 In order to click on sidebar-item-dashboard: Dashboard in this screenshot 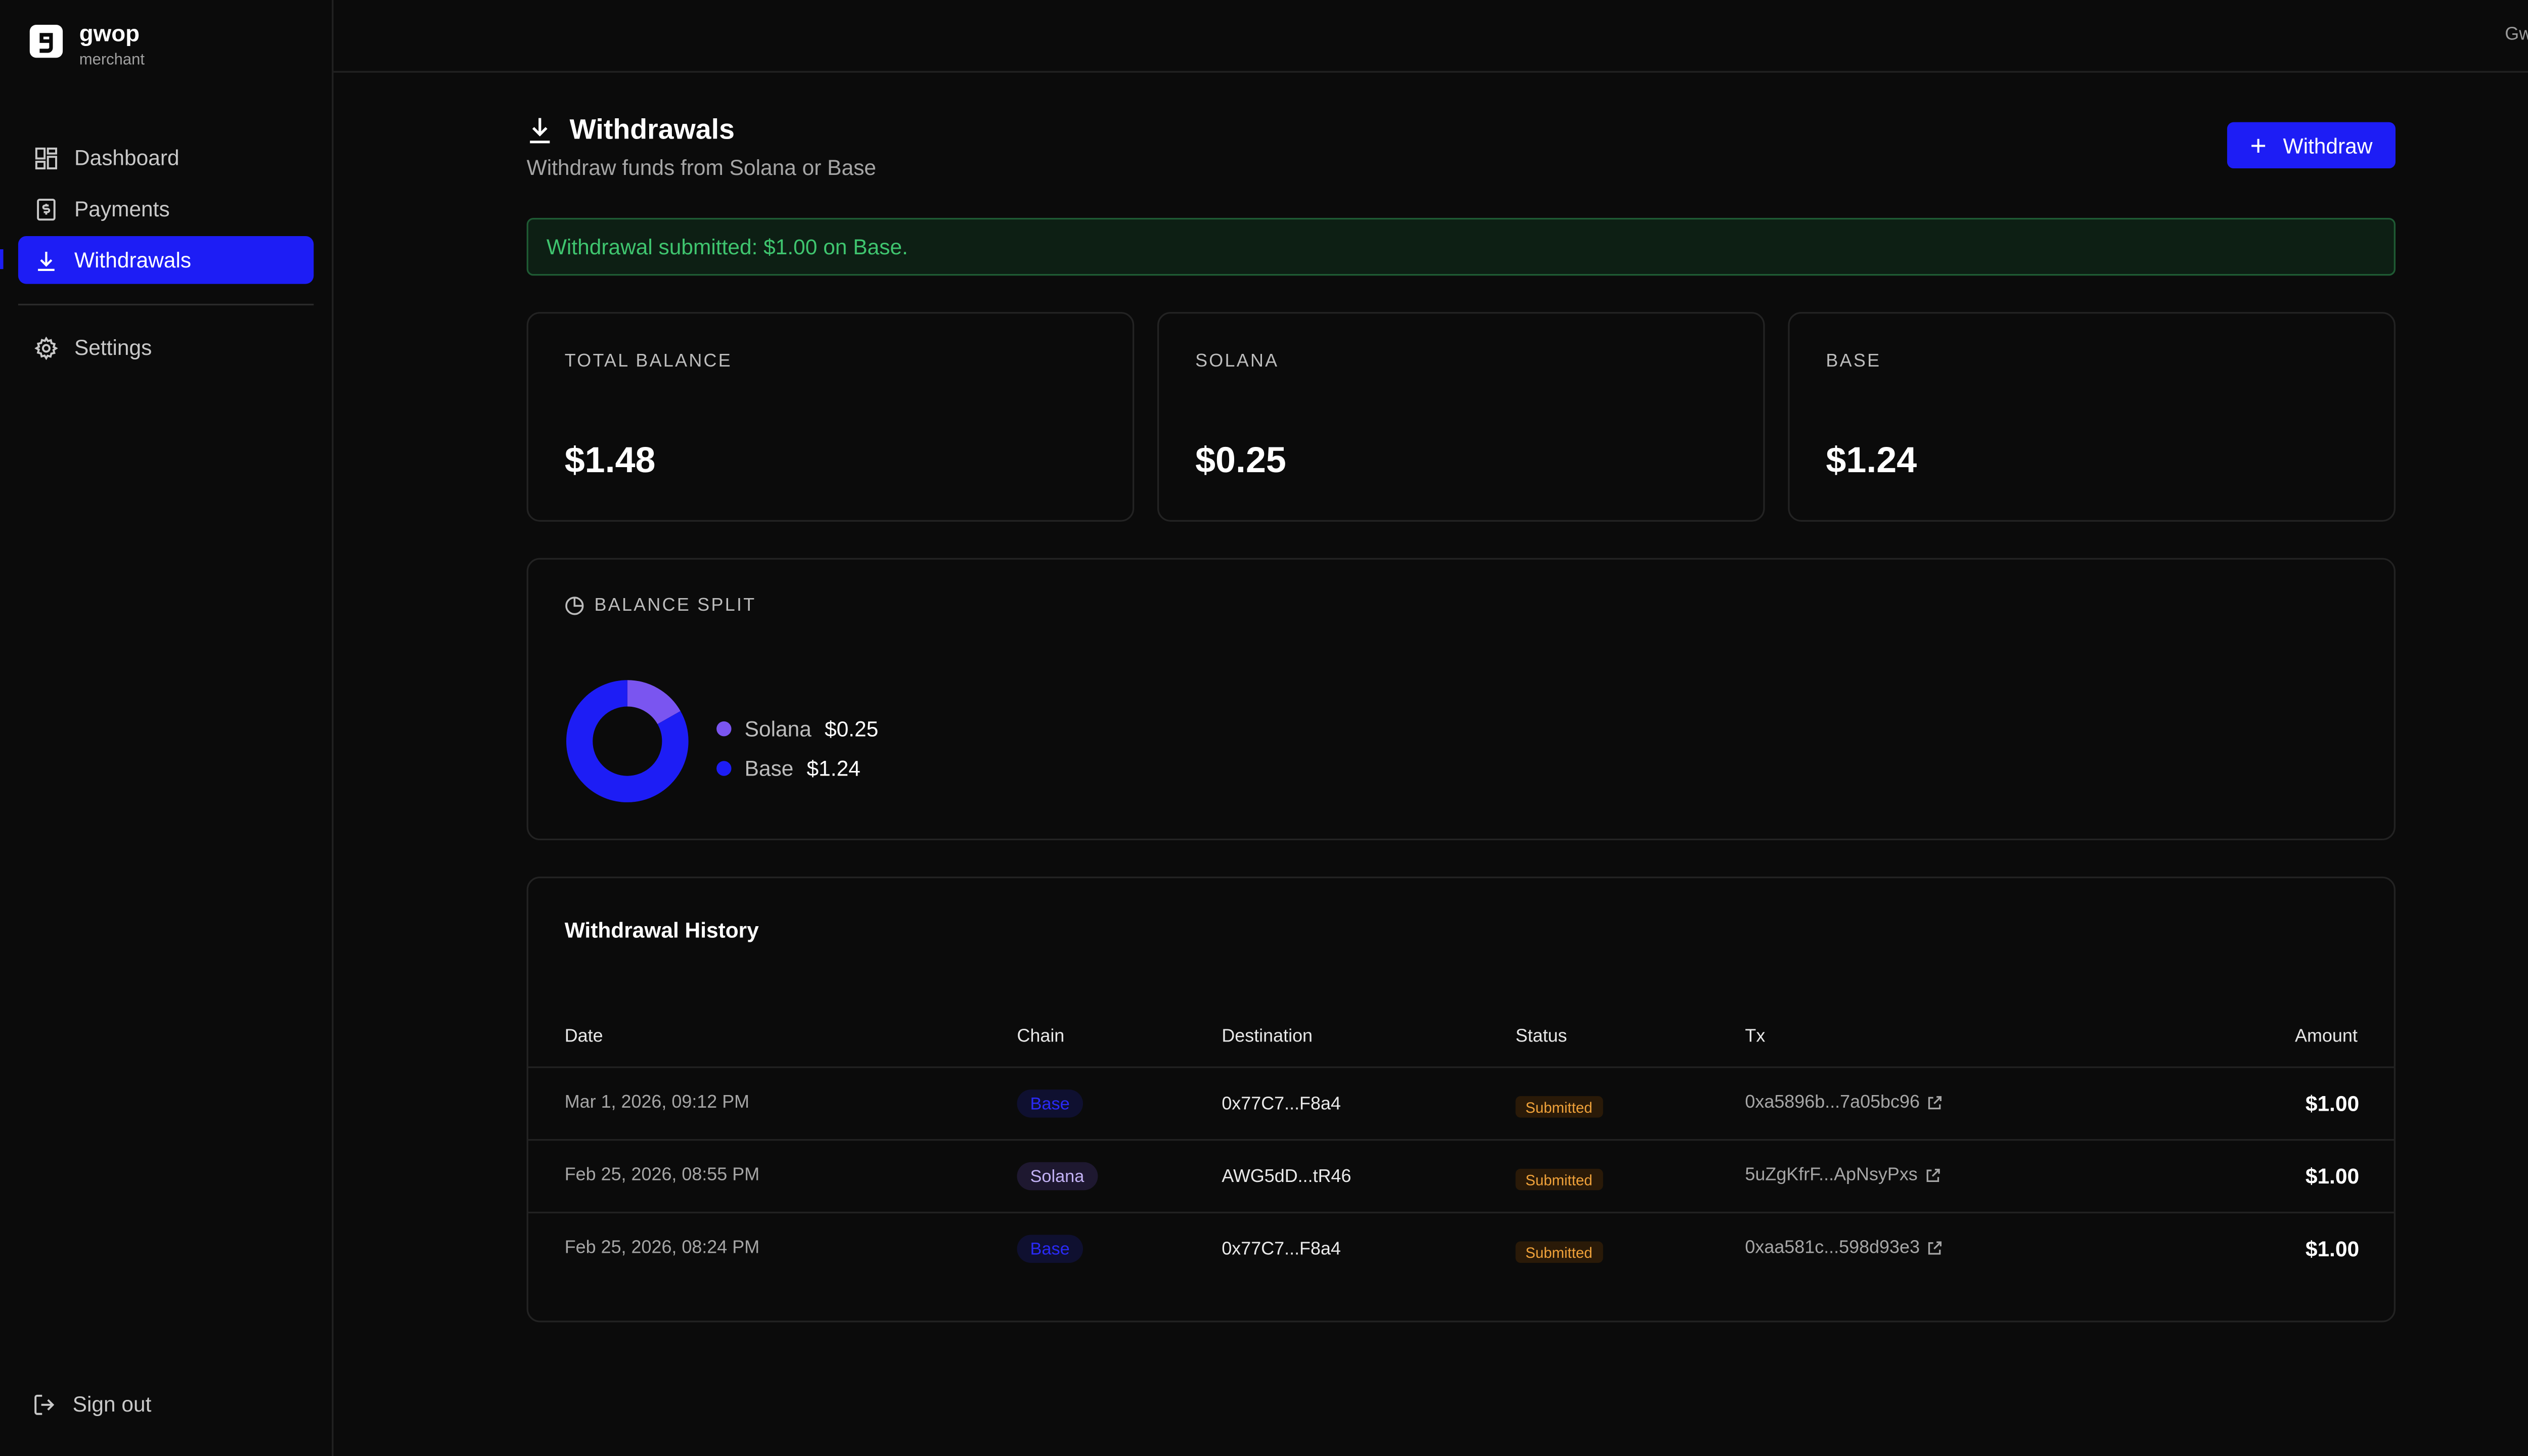, I will do `click(166, 157)`.